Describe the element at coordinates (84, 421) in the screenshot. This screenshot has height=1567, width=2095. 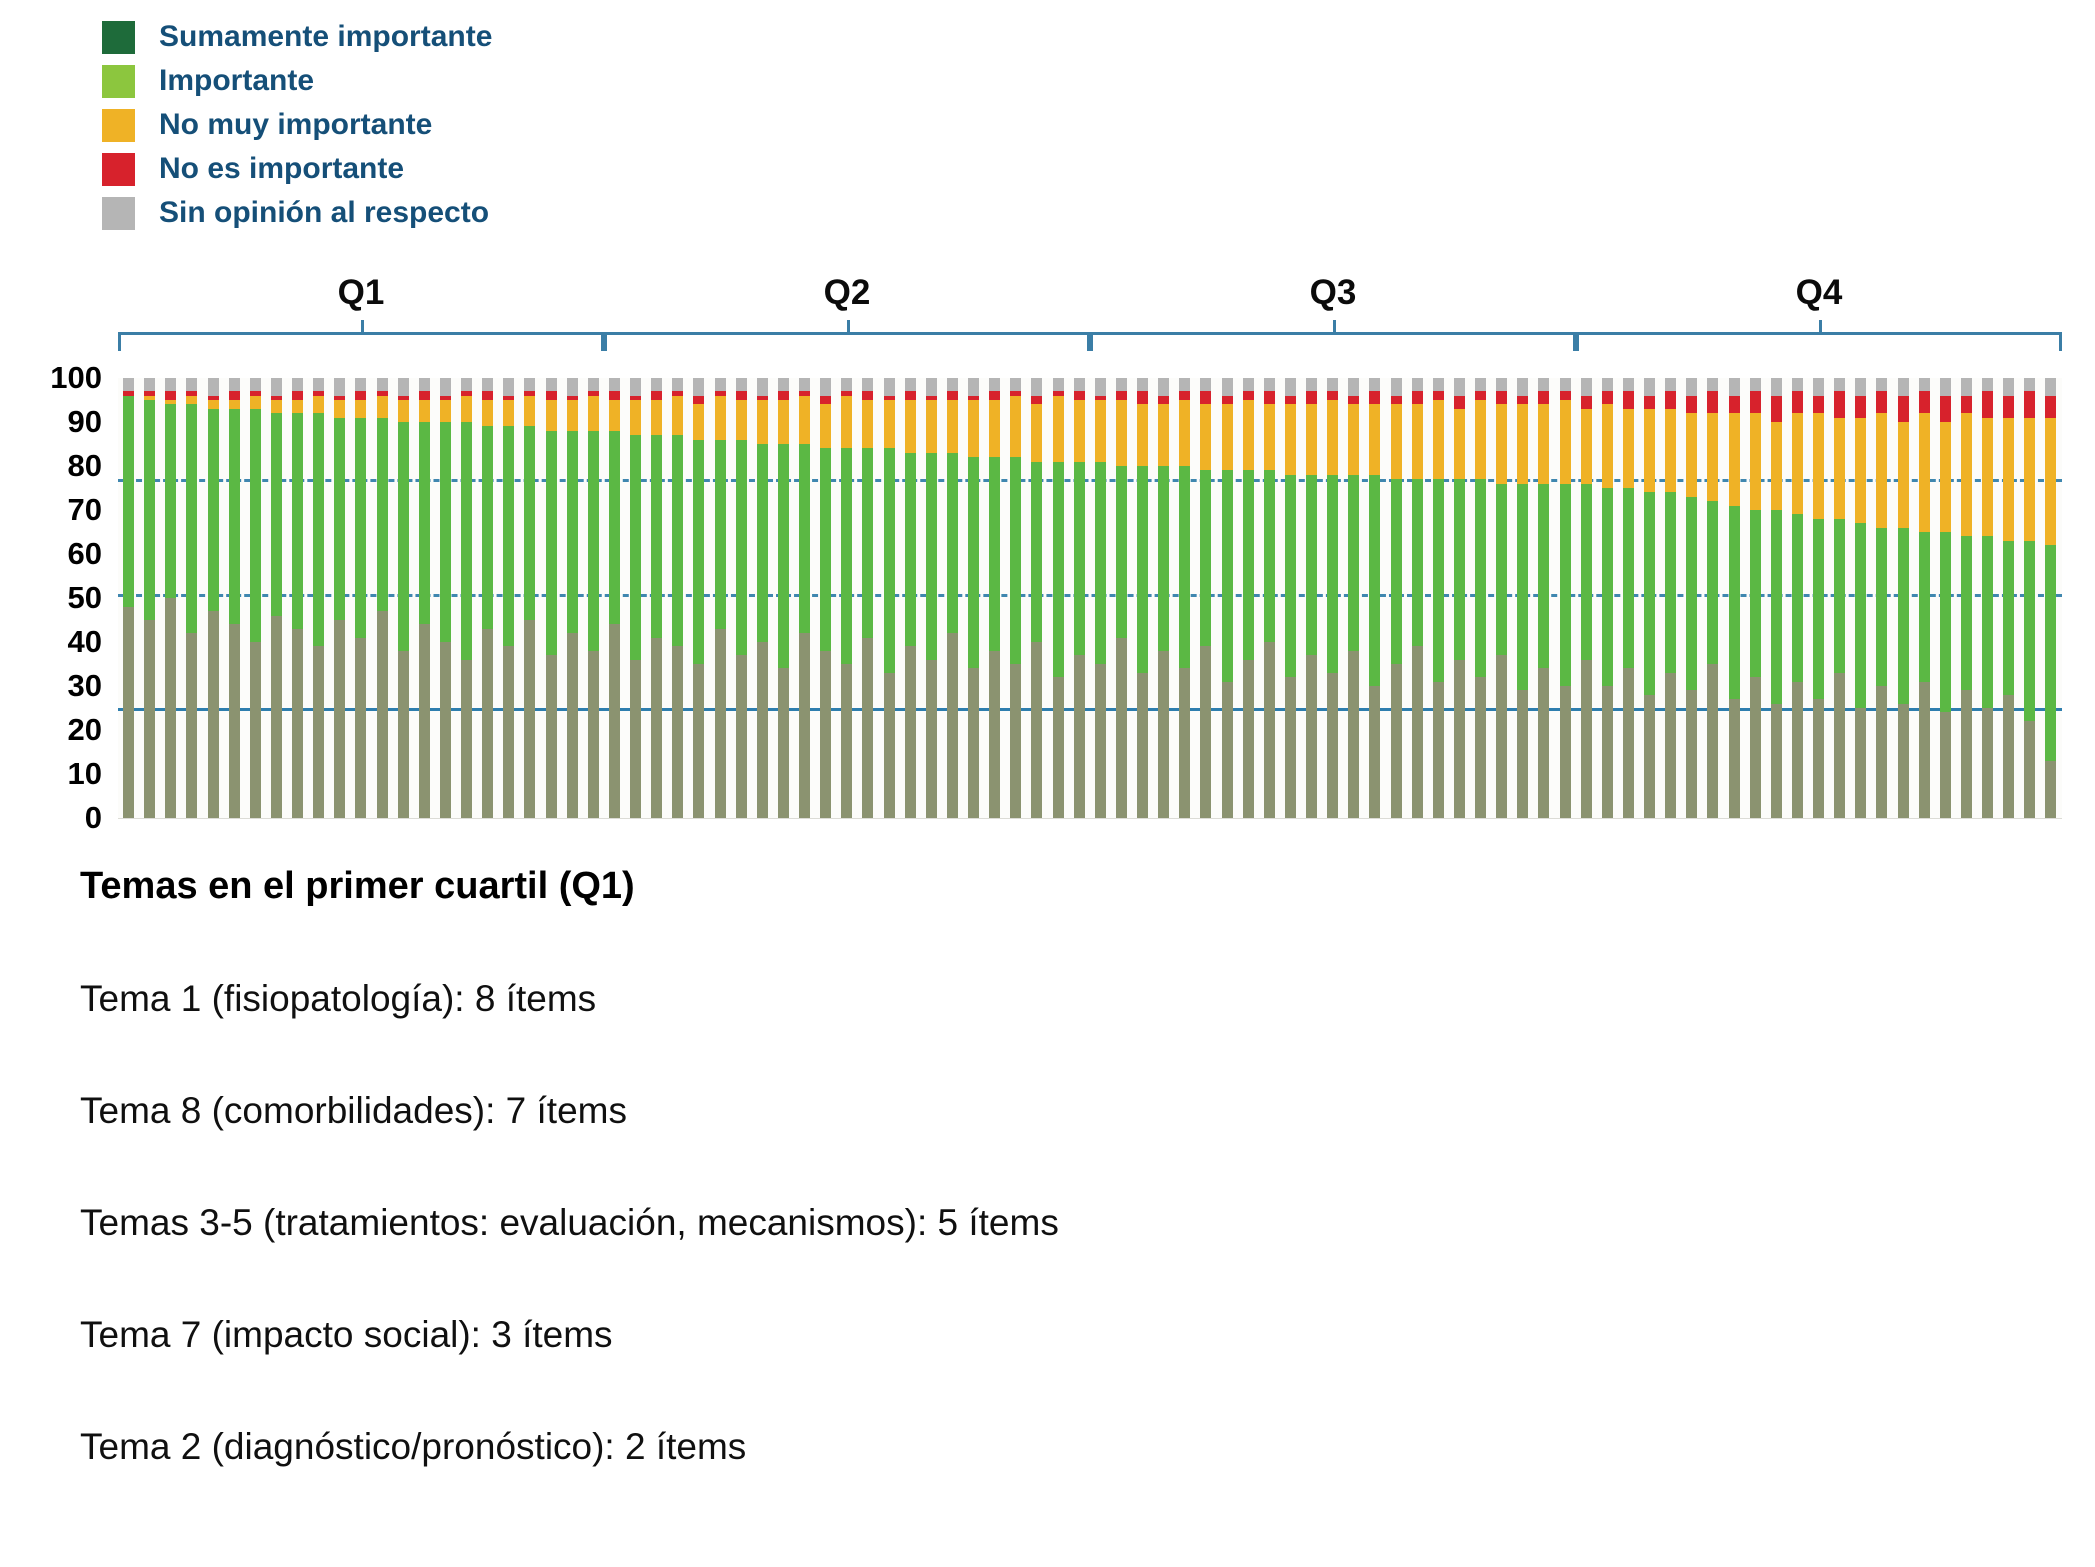
I see `y-tick-label: 90` at that location.